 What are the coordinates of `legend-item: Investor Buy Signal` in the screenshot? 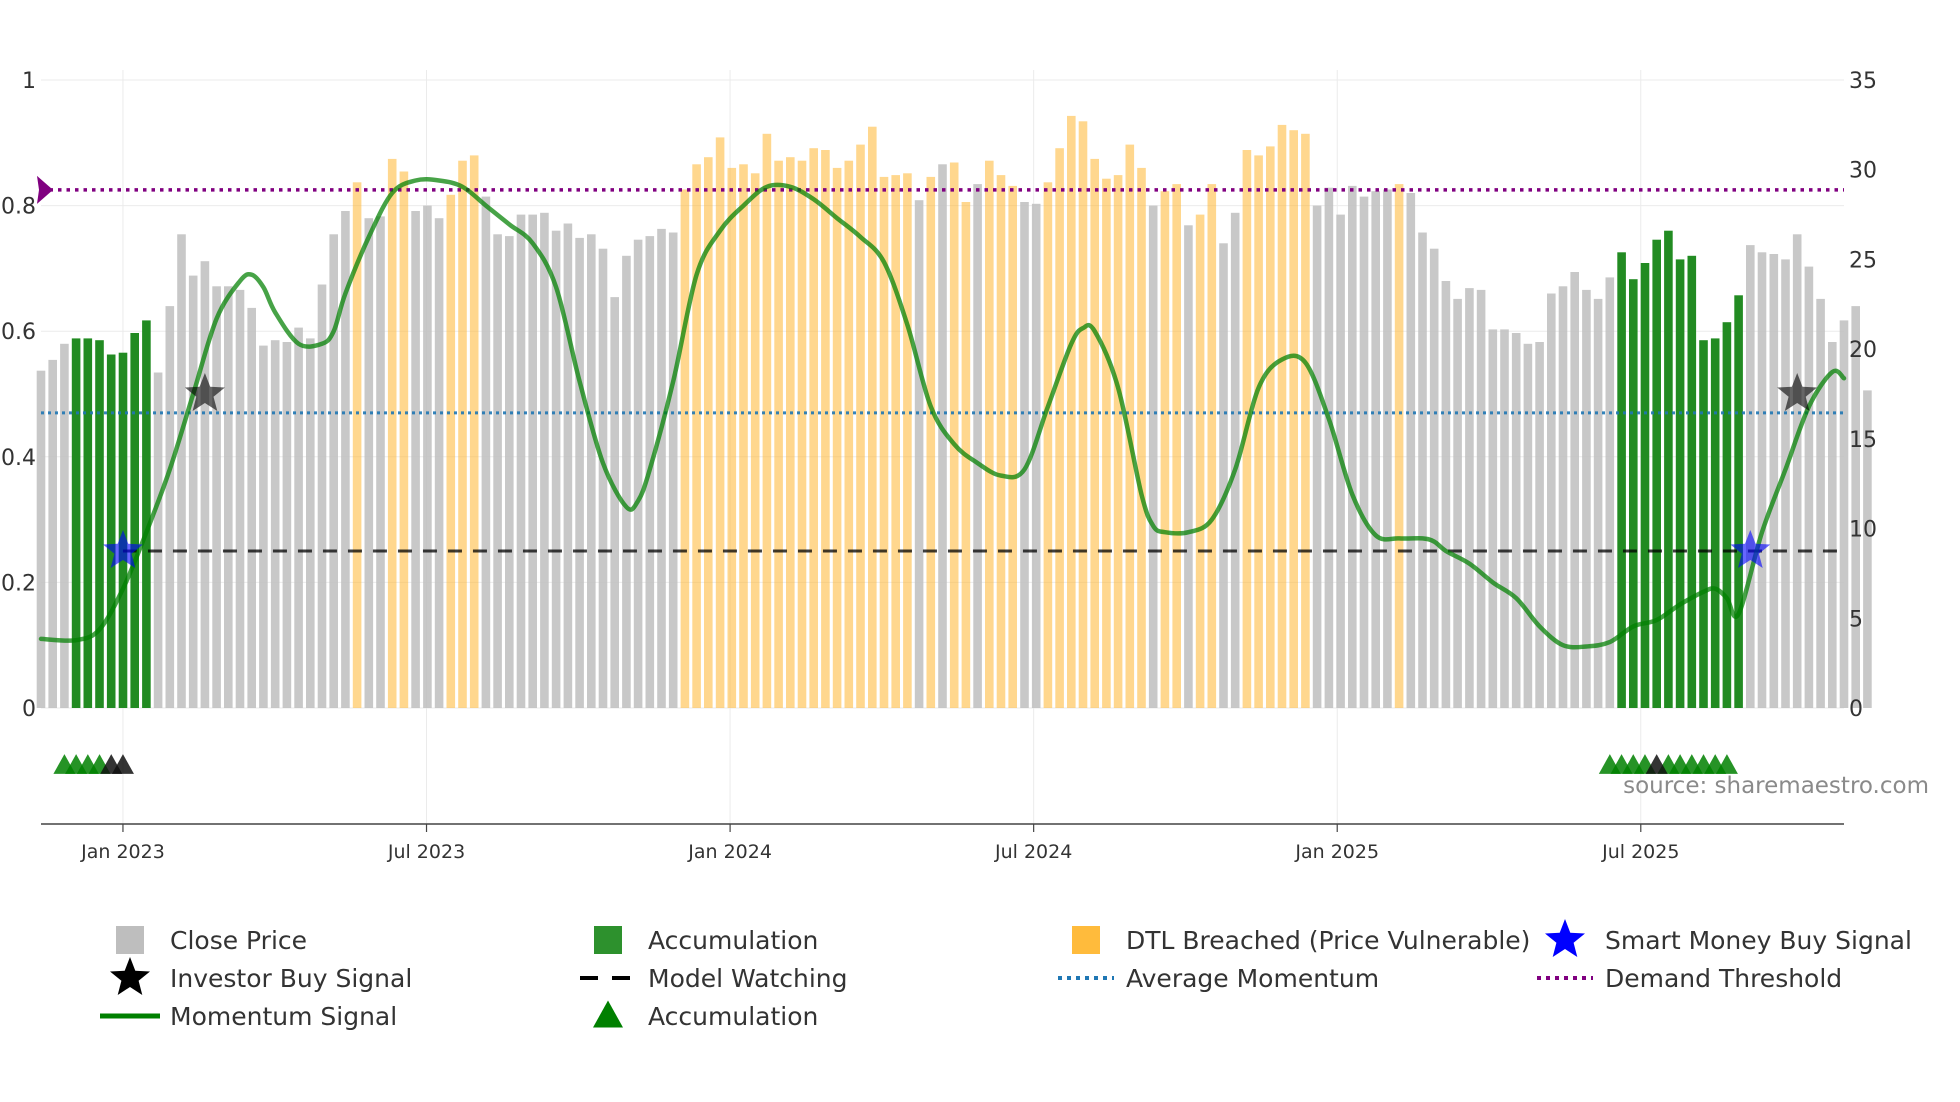 It's located at (261, 976).